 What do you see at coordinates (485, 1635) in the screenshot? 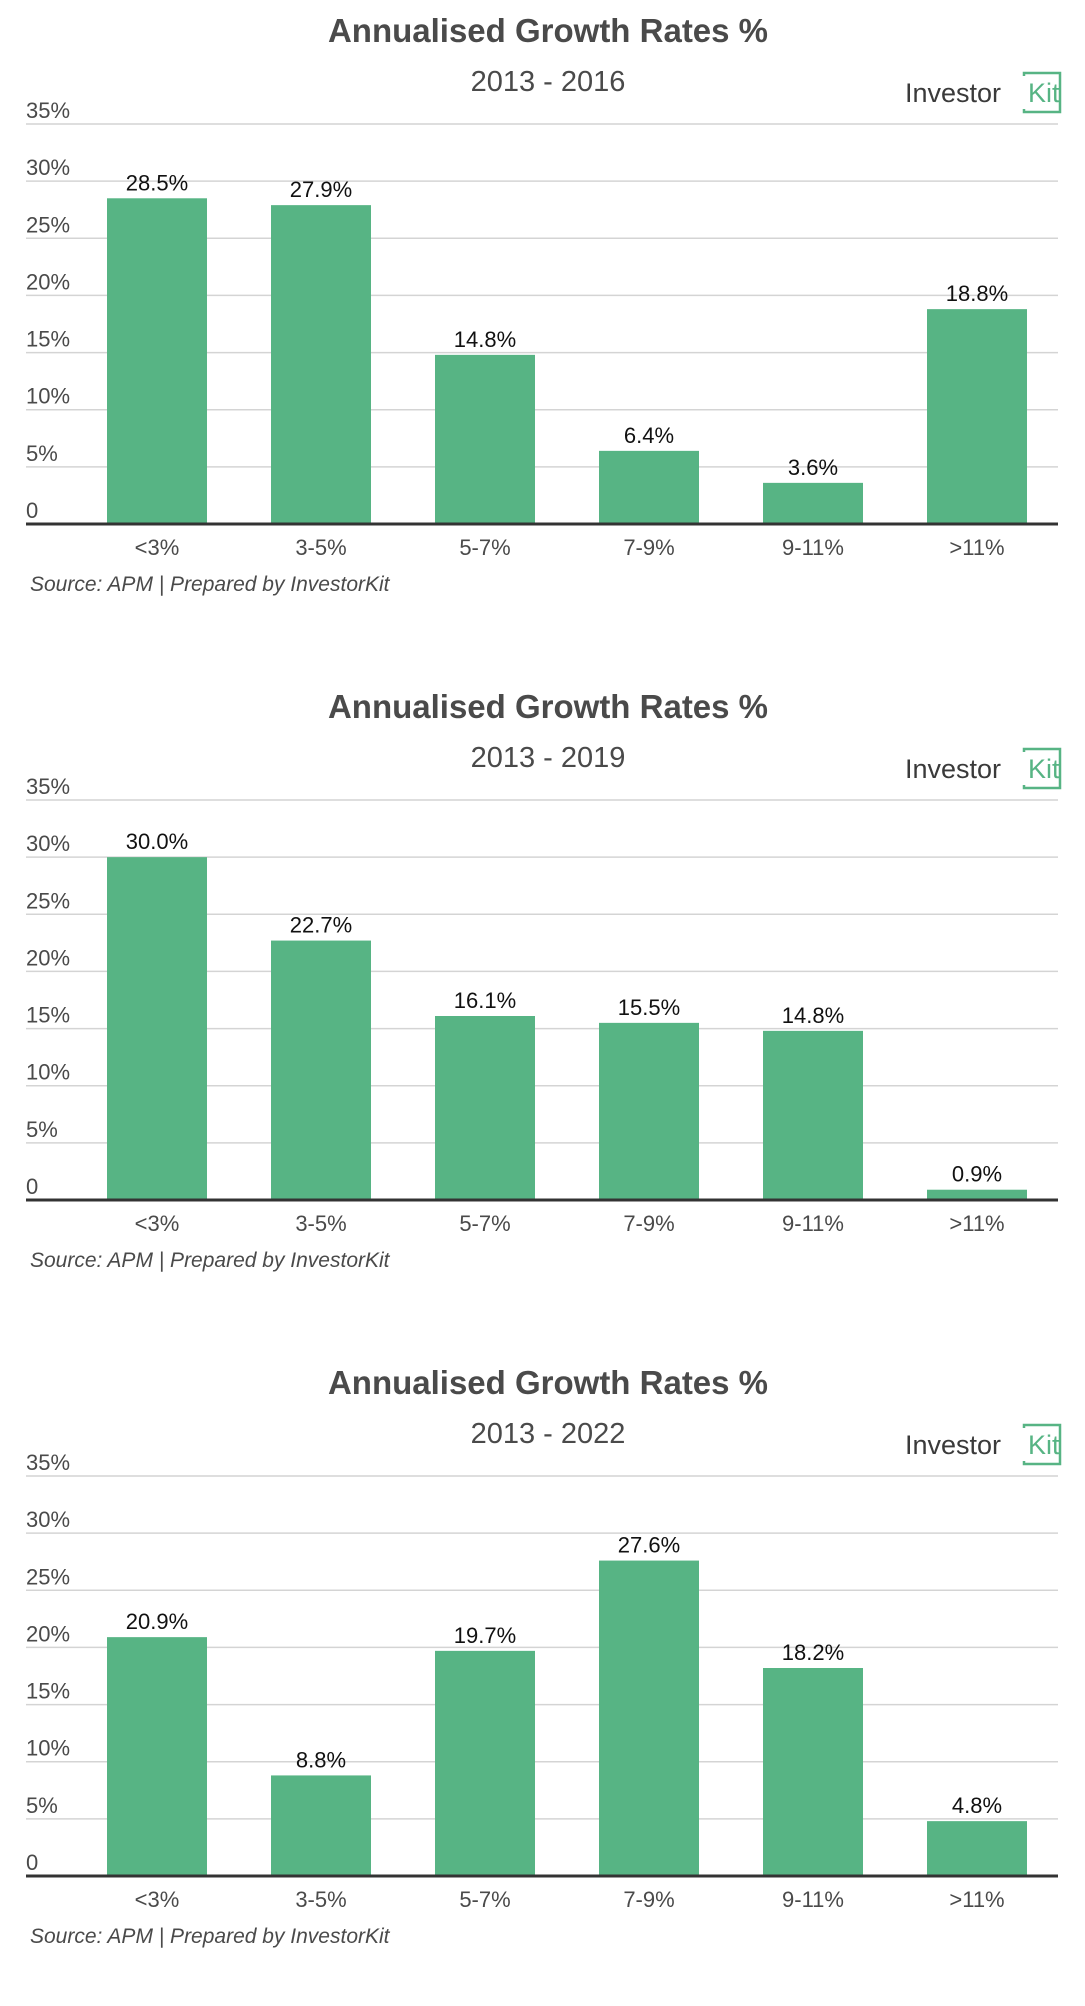
I see `bar-value-label: 19.7%` at bounding box center [485, 1635].